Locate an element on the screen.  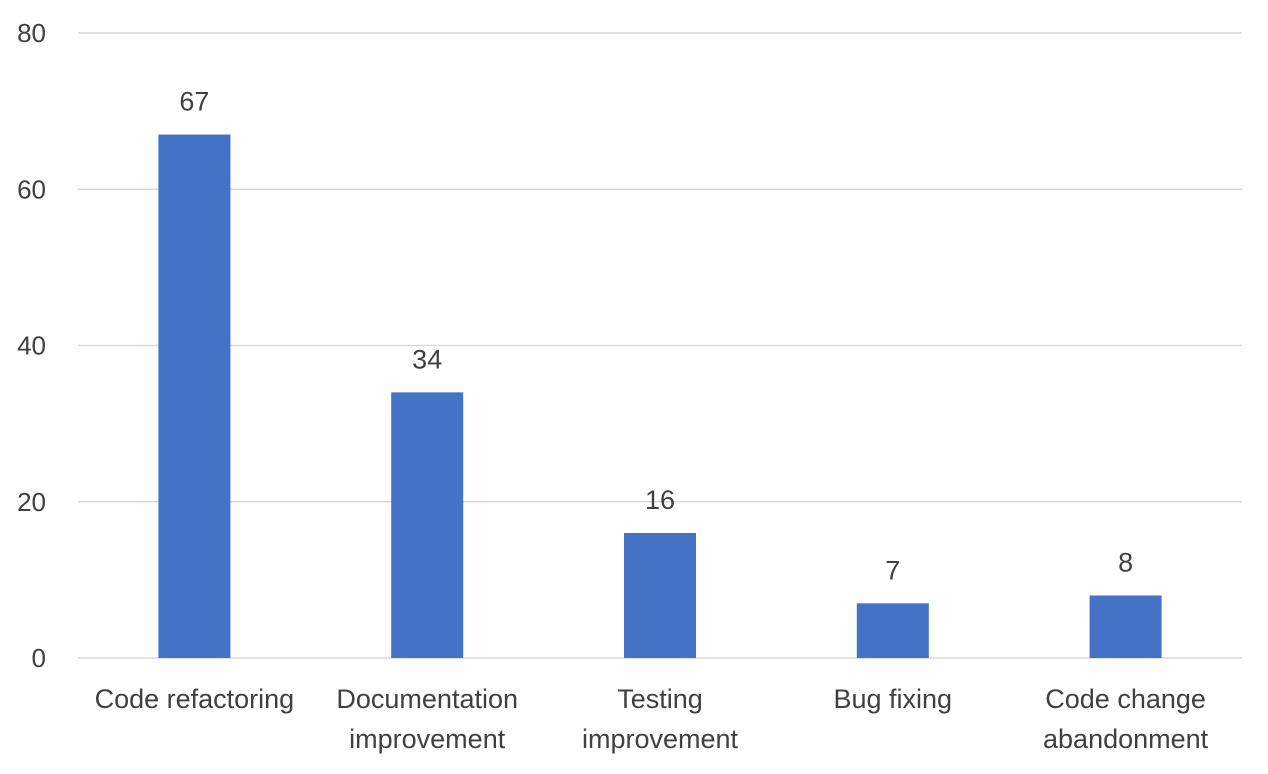
data-label: 8 is located at coordinates (1125, 563).